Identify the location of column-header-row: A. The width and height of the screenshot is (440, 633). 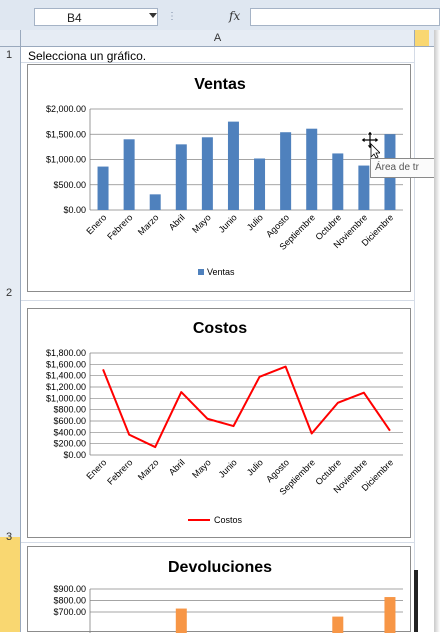
(220, 38).